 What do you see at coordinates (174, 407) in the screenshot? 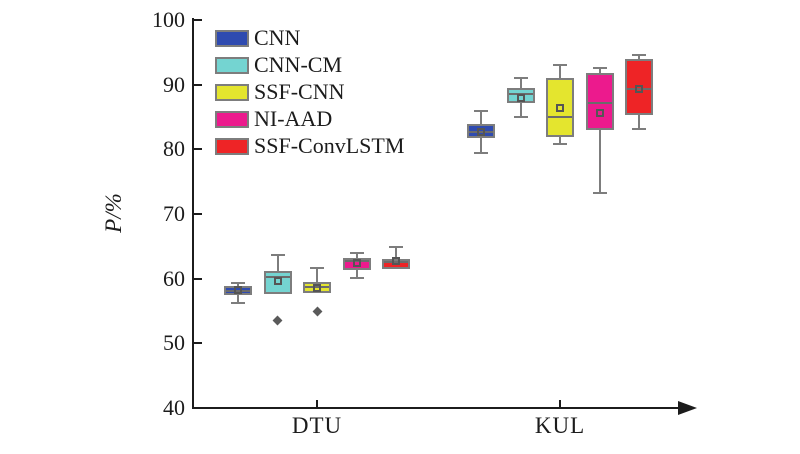
I see `y-axis-tick-label: 40` at bounding box center [174, 407].